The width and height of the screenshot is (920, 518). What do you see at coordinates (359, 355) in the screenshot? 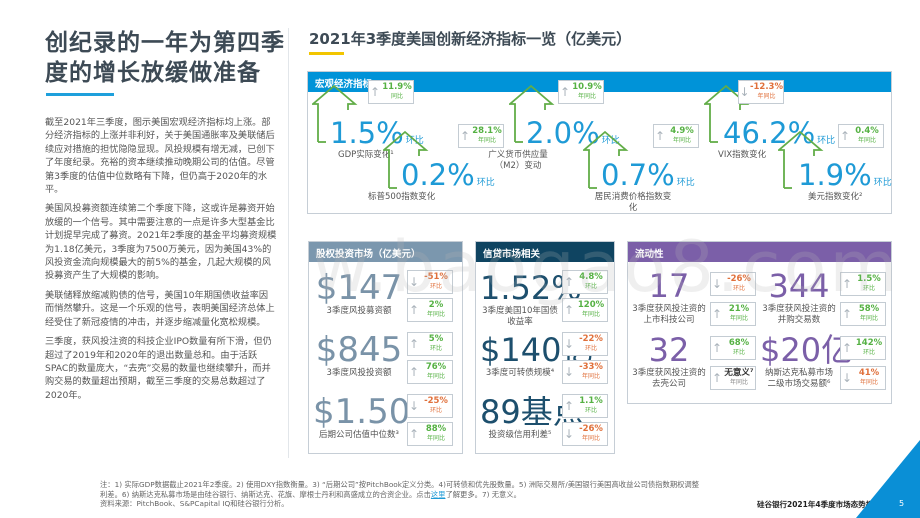
I see `stat-item: $845 3季度风投投资额` at bounding box center [359, 355].